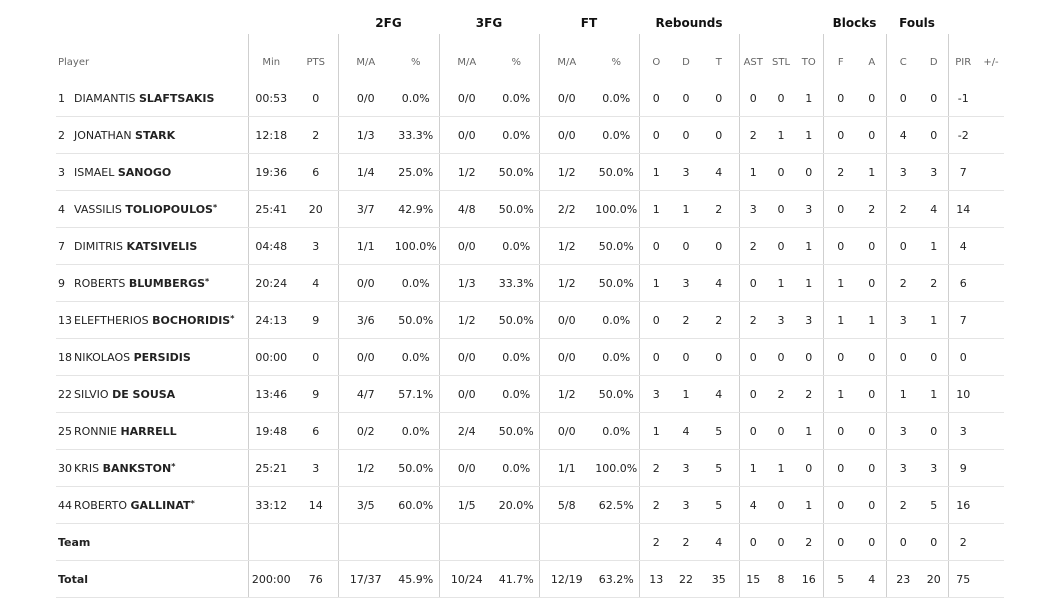 The height and width of the screenshot is (603, 1055). Describe the element at coordinates (934, 62) in the screenshot. I see `column-header-foul-d: D` at that location.